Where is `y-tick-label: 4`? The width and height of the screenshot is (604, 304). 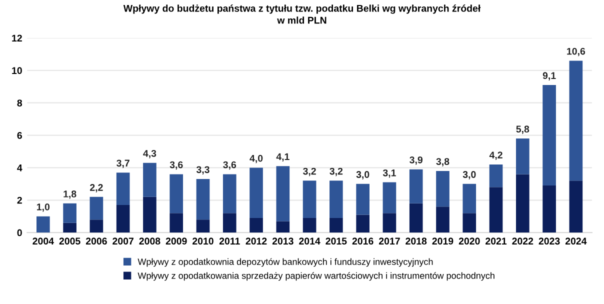
y-tick-label: 4 is located at coordinates (19, 168).